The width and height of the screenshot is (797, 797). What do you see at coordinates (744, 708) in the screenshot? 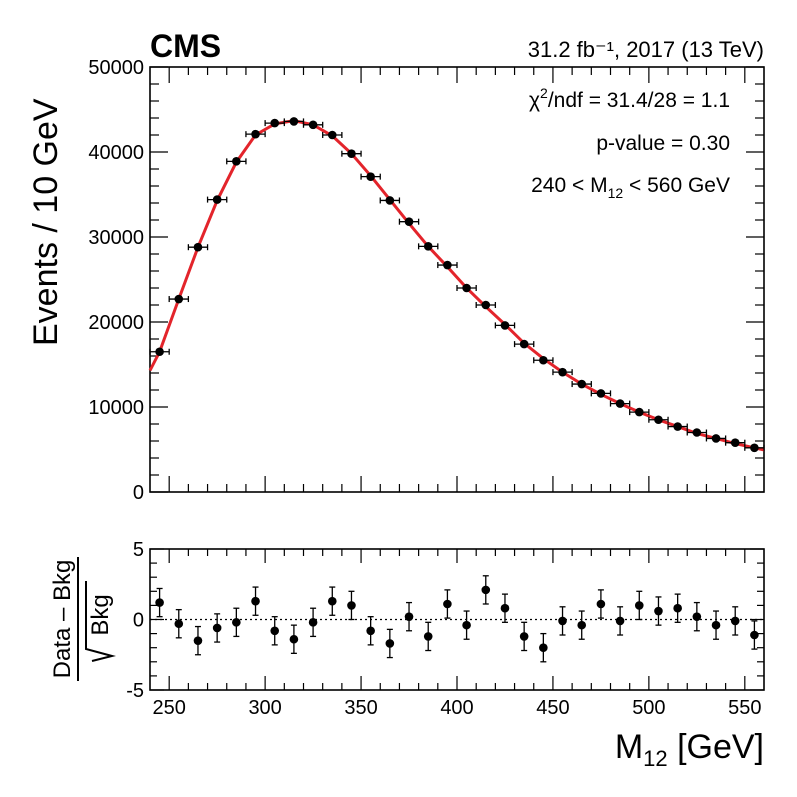
I see `x-tick-label: 550` at bounding box center [744, 708].